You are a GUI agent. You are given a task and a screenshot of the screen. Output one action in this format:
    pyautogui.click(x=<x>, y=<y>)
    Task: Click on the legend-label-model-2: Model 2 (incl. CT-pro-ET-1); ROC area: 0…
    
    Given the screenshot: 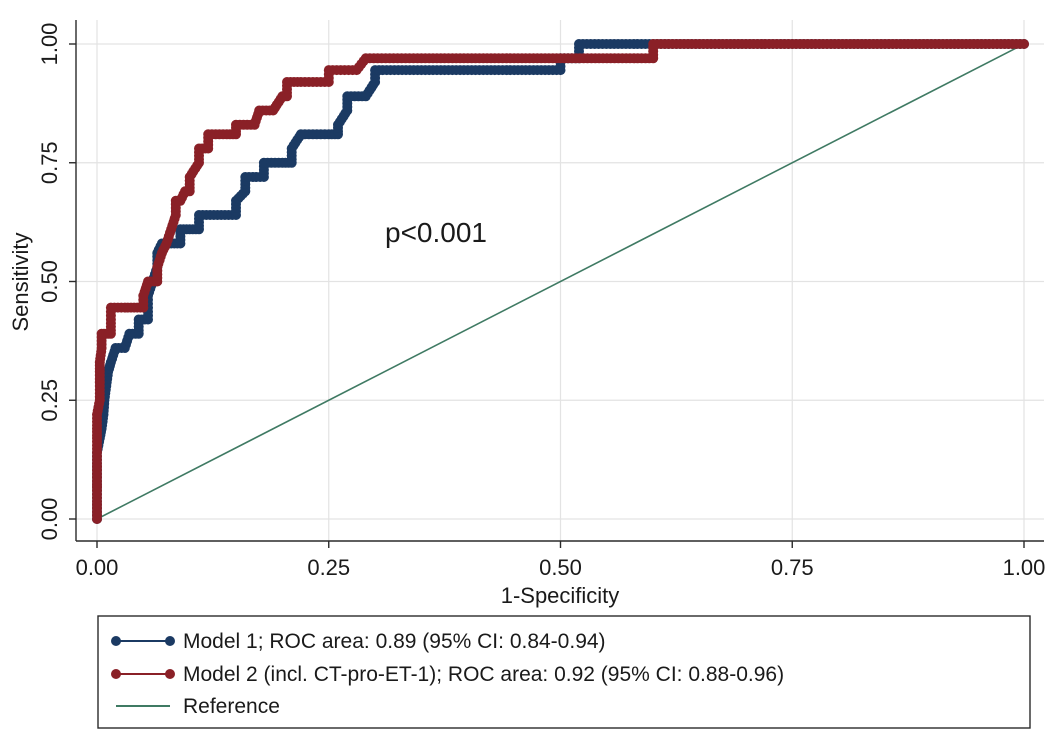 What is the action you would take?
    pyautogui.click(x=483, y=674)
    